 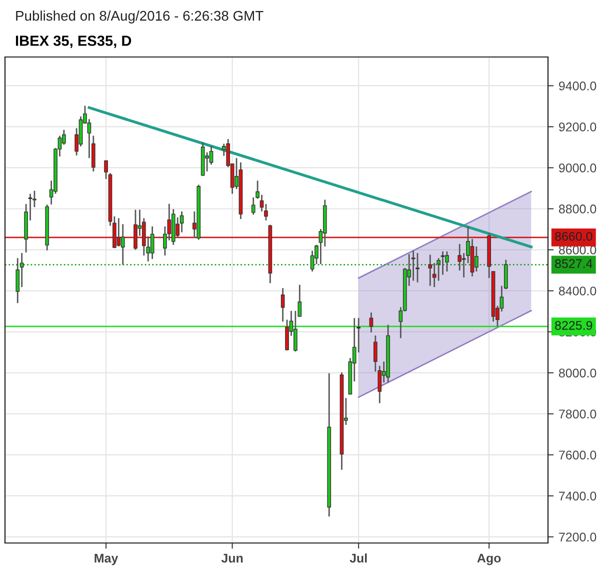 What do you see at coordinates (577, 455) in the screenshot?
I see `y-tick-label: 7600.0` at bounding box center [577, 455].